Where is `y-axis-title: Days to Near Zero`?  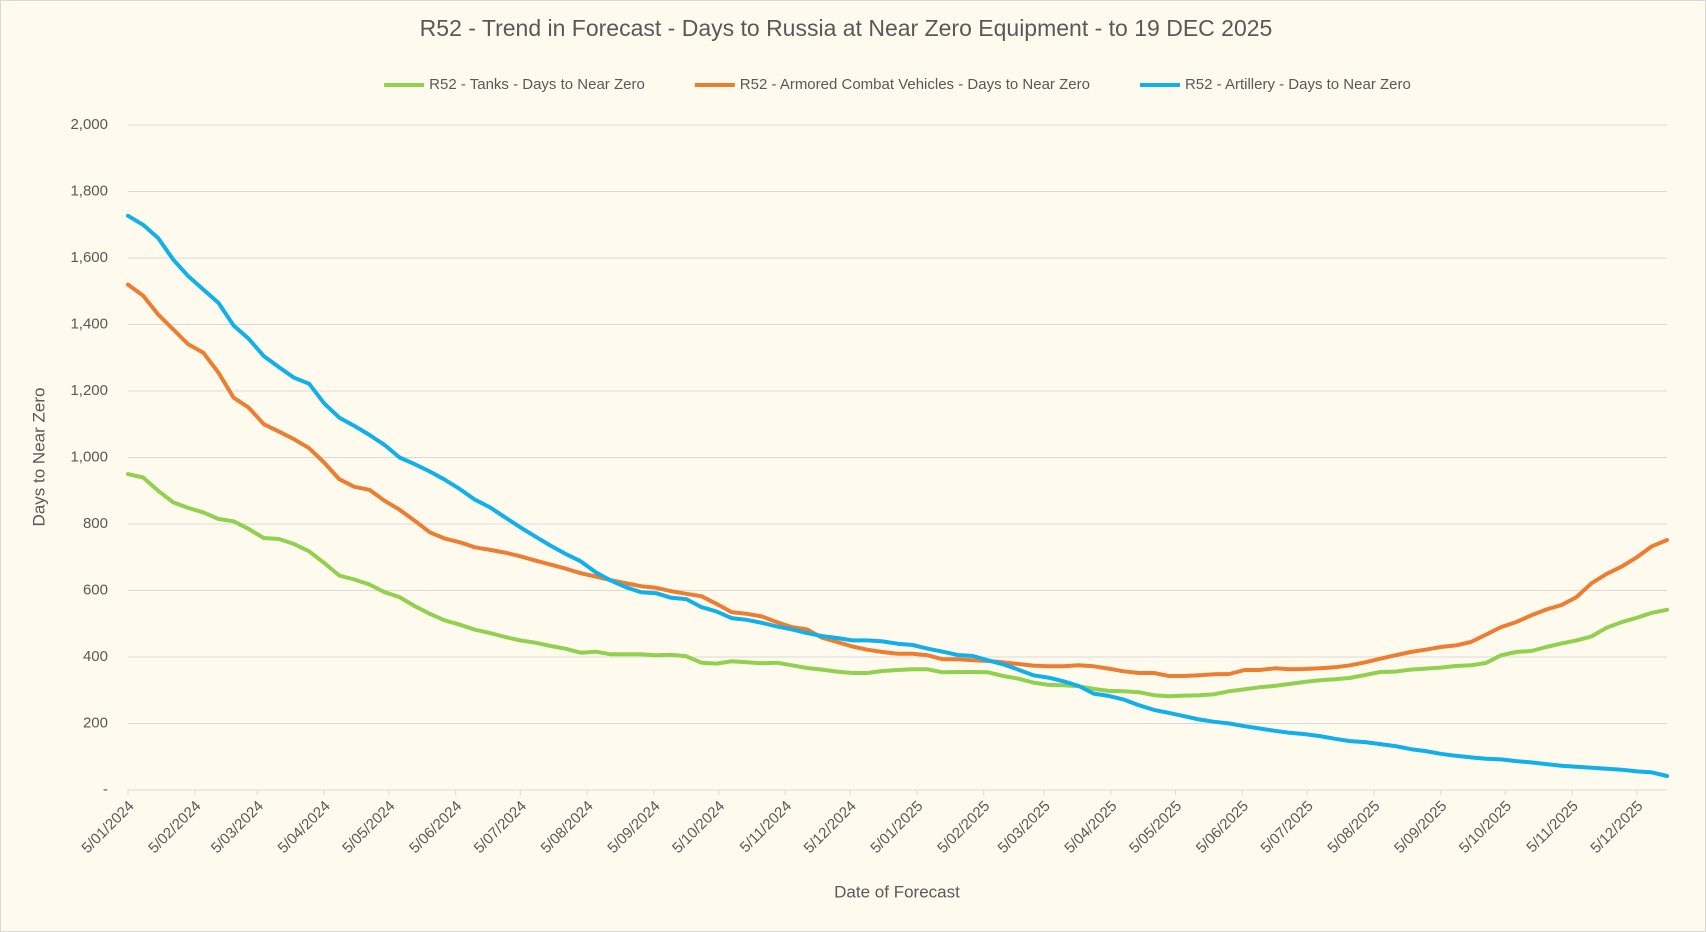 y-axis-title: Days to Near Zero is located at coordinates (38, 457).